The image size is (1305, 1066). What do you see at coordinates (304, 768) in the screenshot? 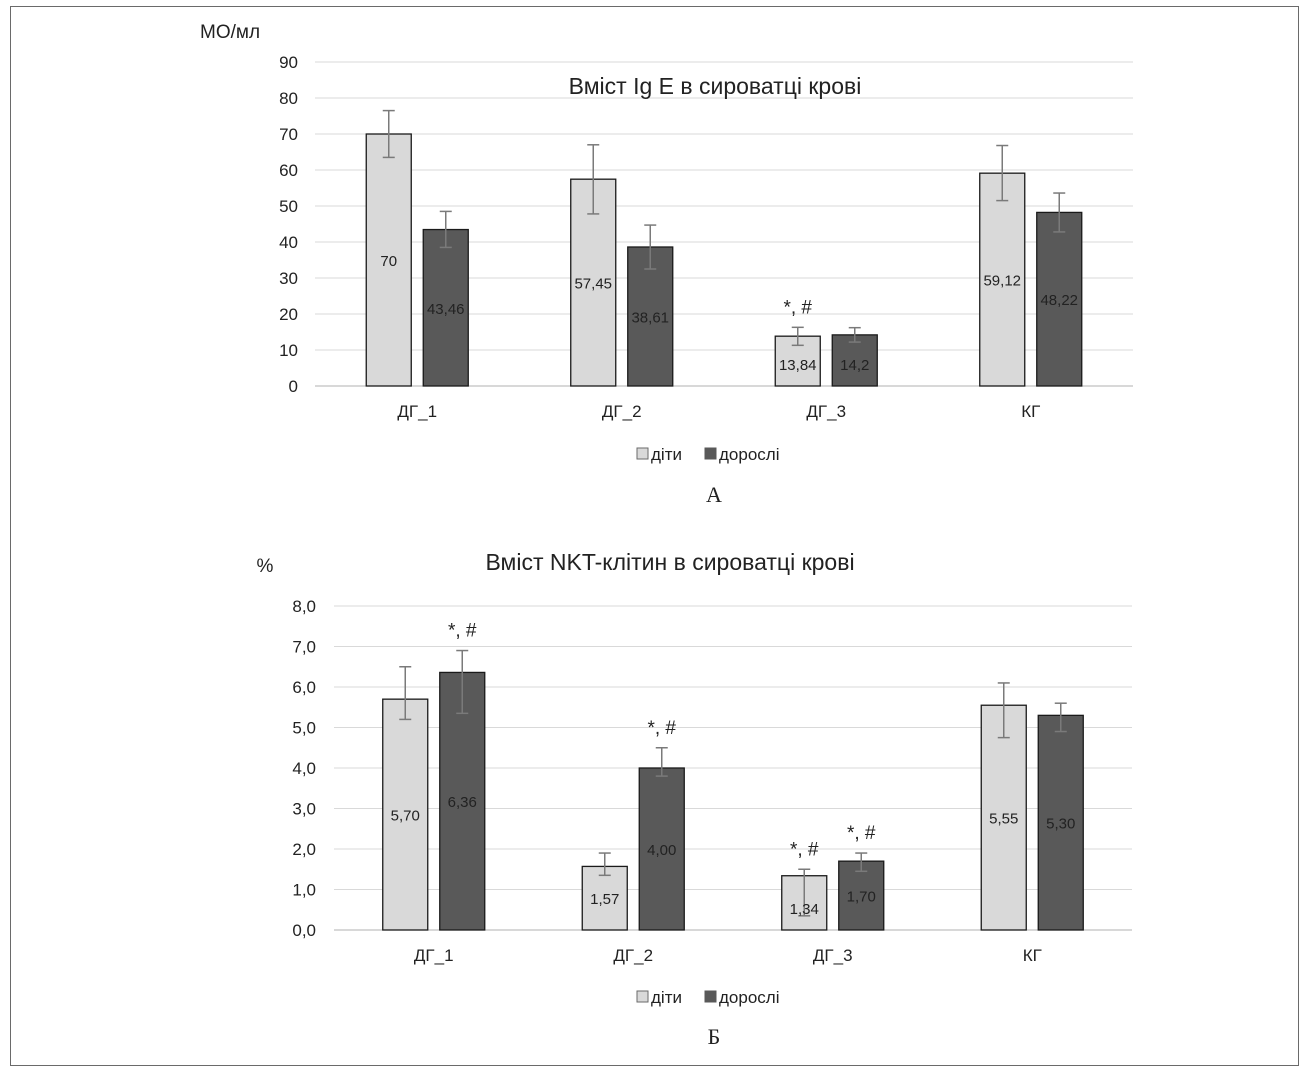
I see `y-tick-label: 4,0` at bounding box center [304, 768].